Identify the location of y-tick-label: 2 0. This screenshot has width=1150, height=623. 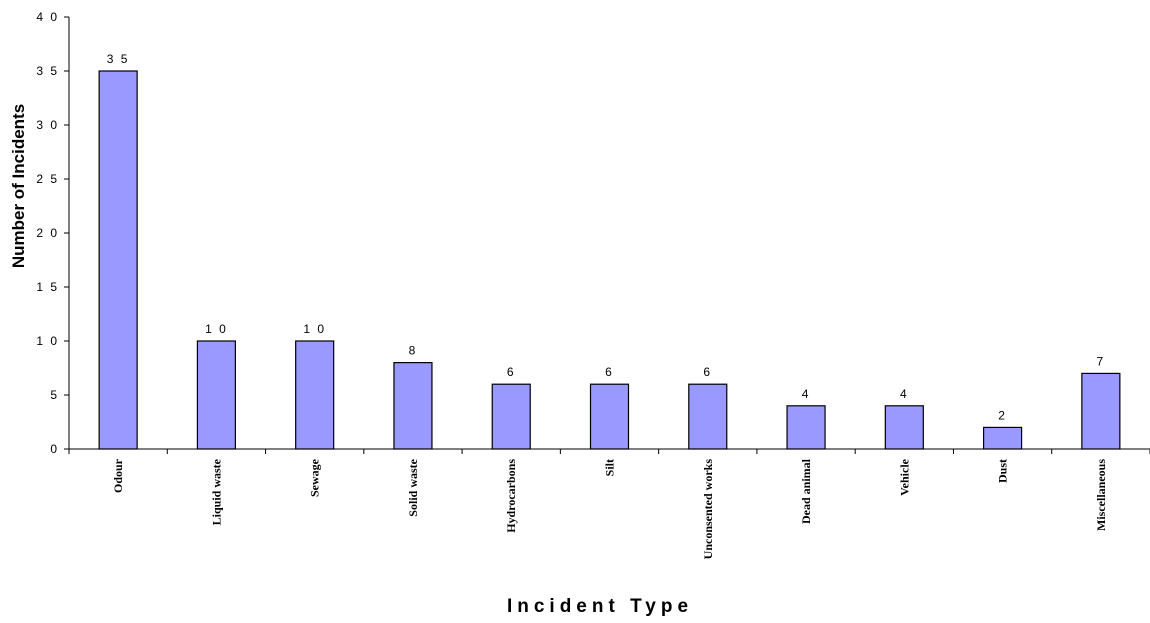
(47, 233).